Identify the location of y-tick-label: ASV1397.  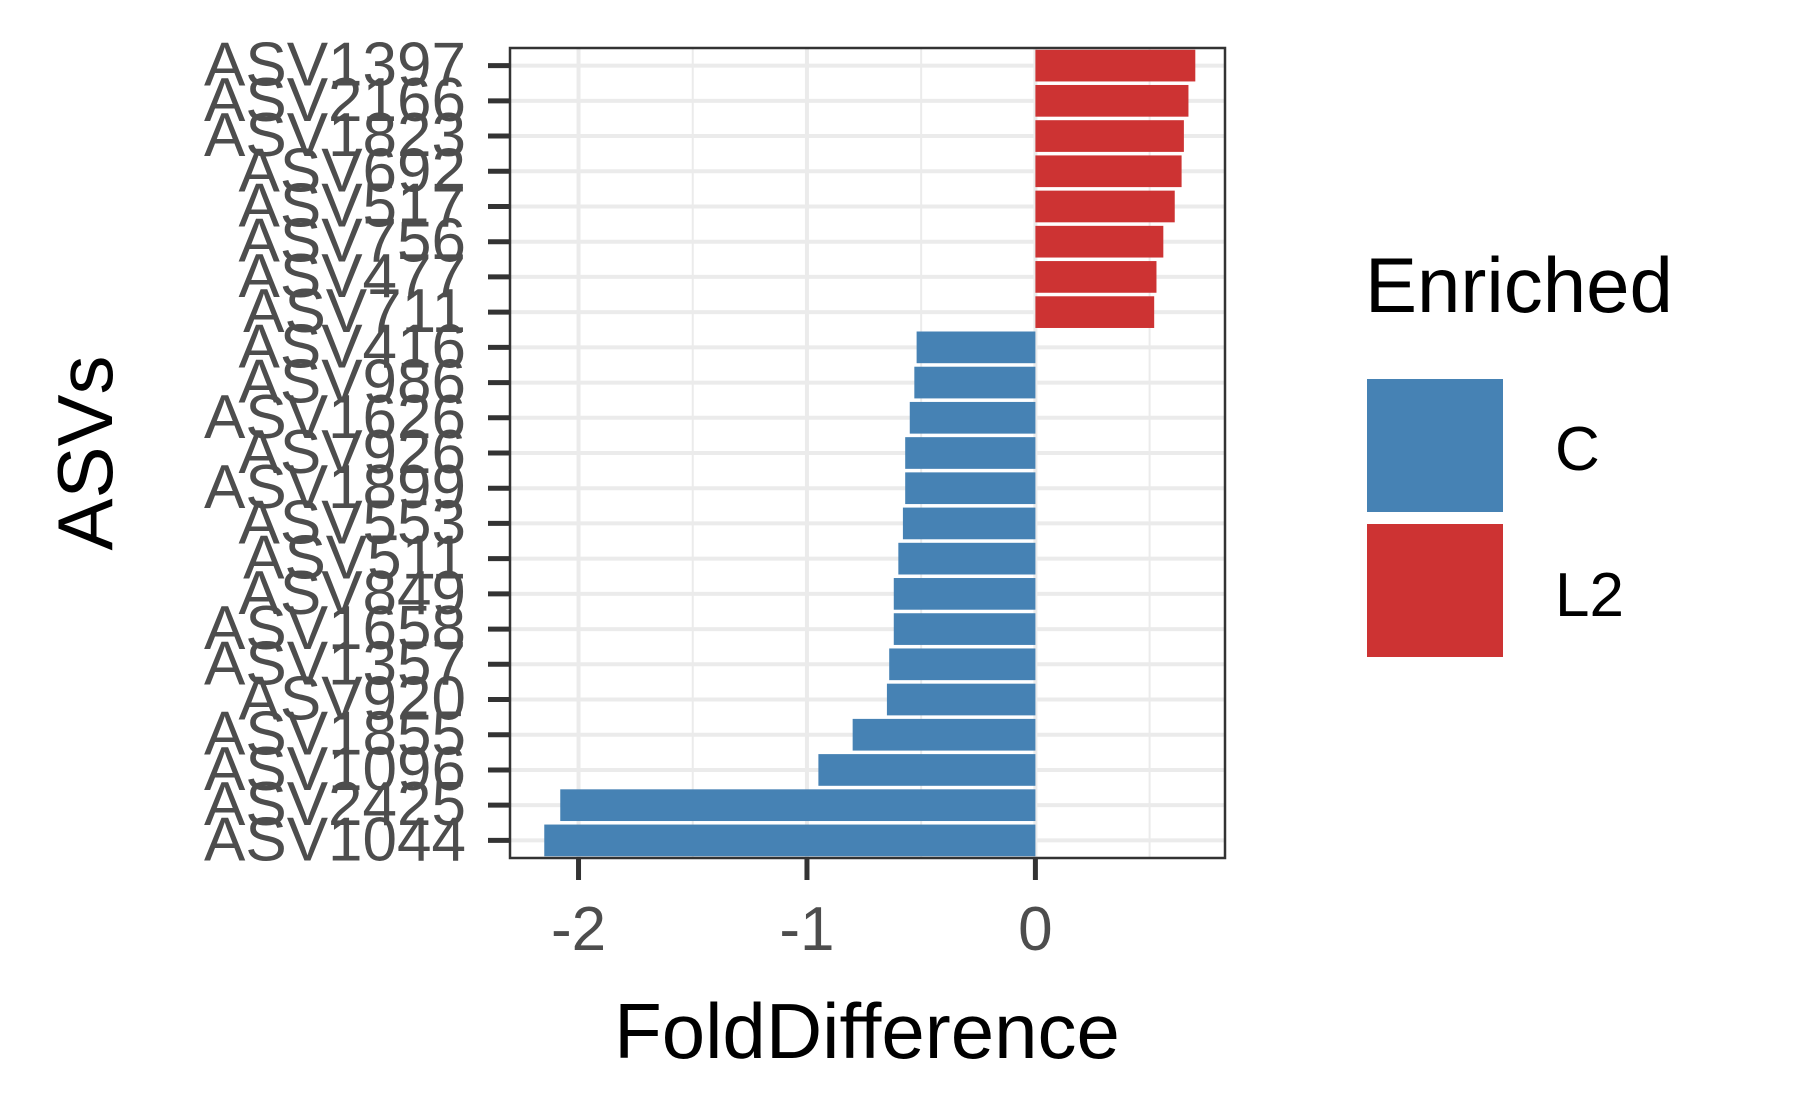
(335, 65).